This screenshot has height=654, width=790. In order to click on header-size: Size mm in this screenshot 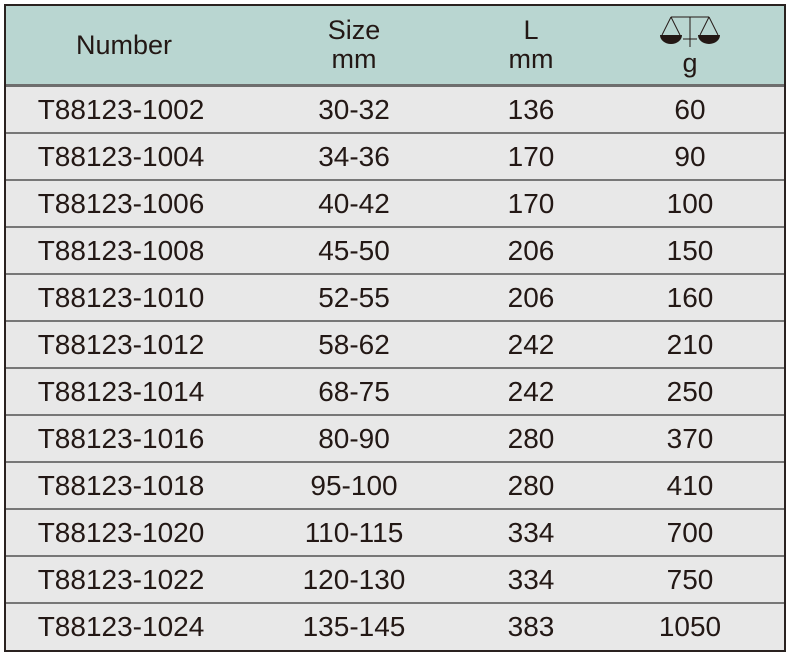, I will do `click(354, 45)`.